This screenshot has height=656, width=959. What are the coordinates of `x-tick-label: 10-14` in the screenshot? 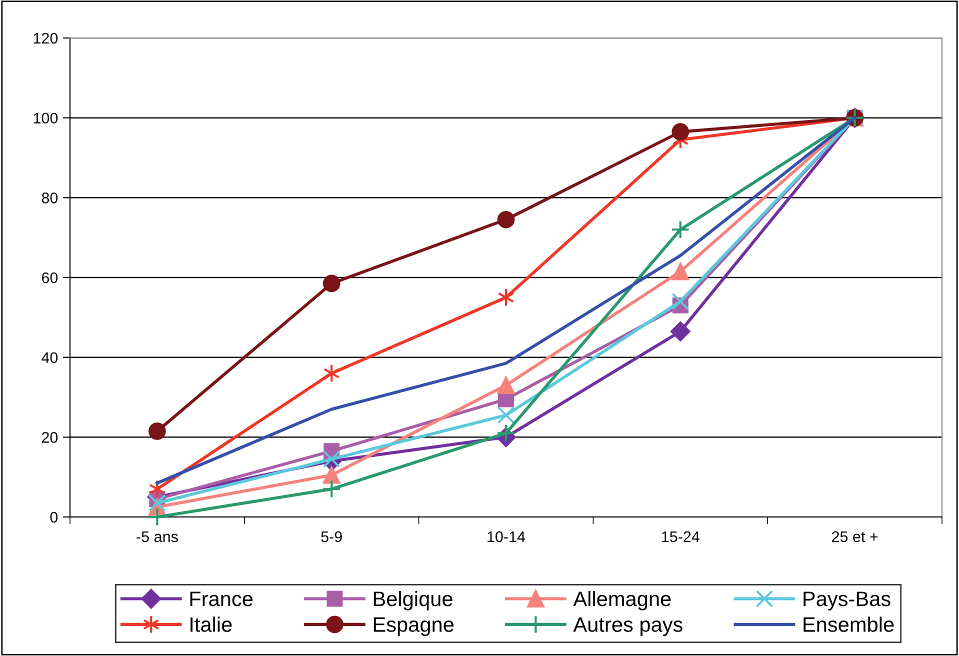 It's located at (507, 536).